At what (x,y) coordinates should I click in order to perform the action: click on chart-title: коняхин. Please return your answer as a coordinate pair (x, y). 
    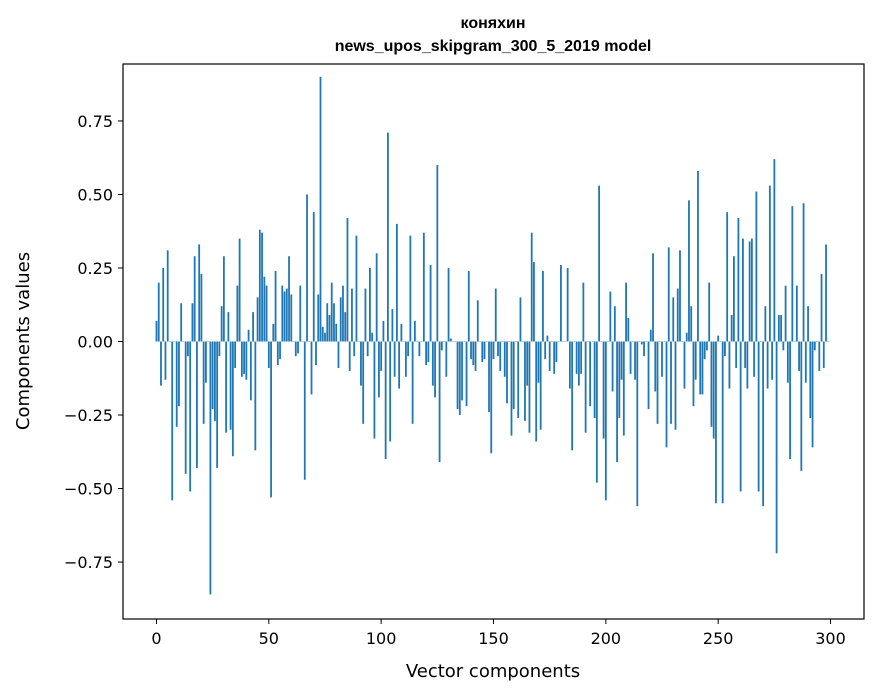
    Looking at the image, I should click on (493, 23).